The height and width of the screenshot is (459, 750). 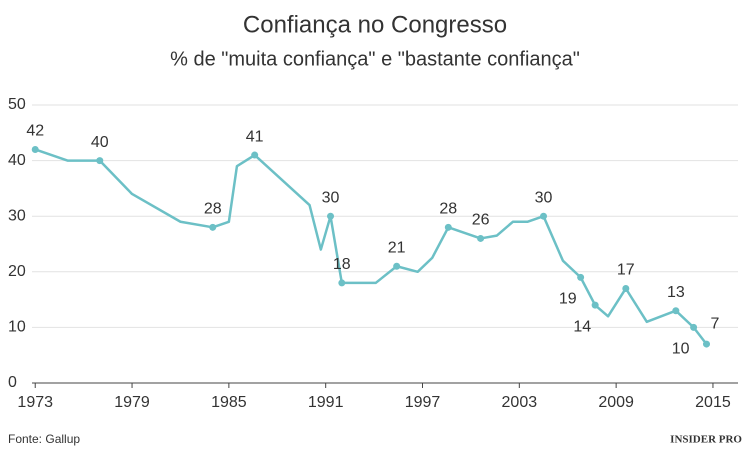 I want to click on chart-title: Confiança no Congresso, so click(x=375, y=24).